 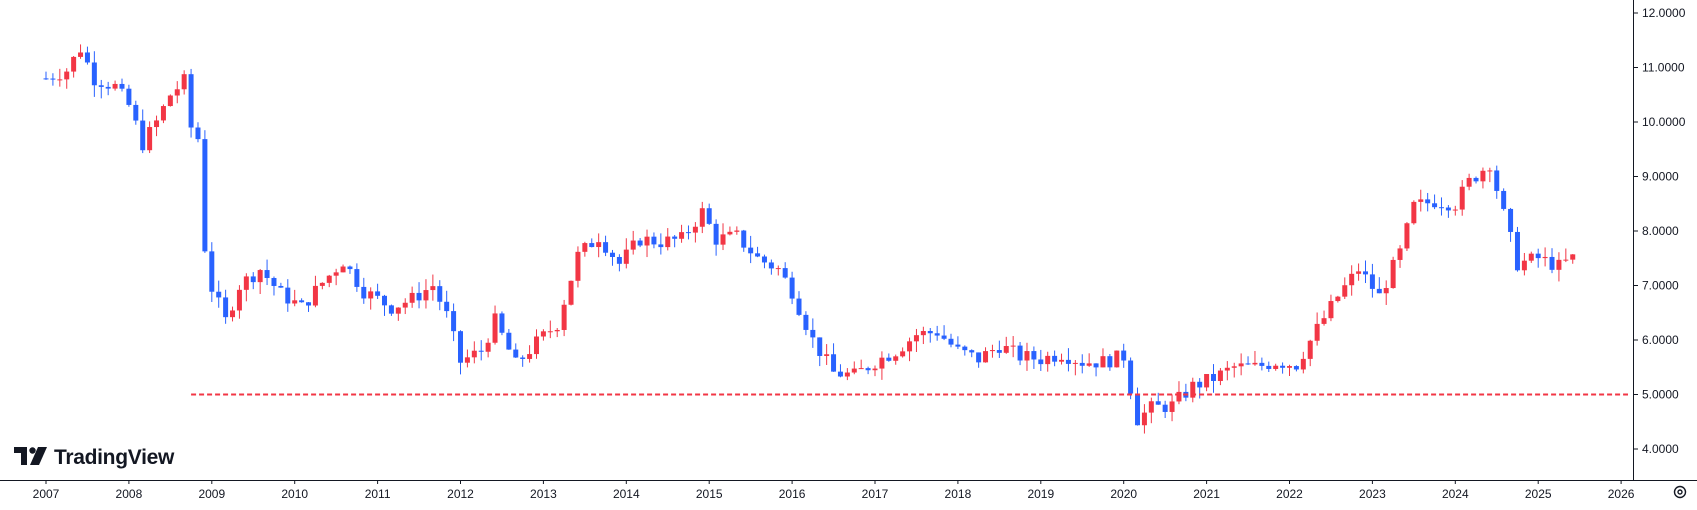 I want to click on brand-watermark: TradingView, so click(x=94, y=458).